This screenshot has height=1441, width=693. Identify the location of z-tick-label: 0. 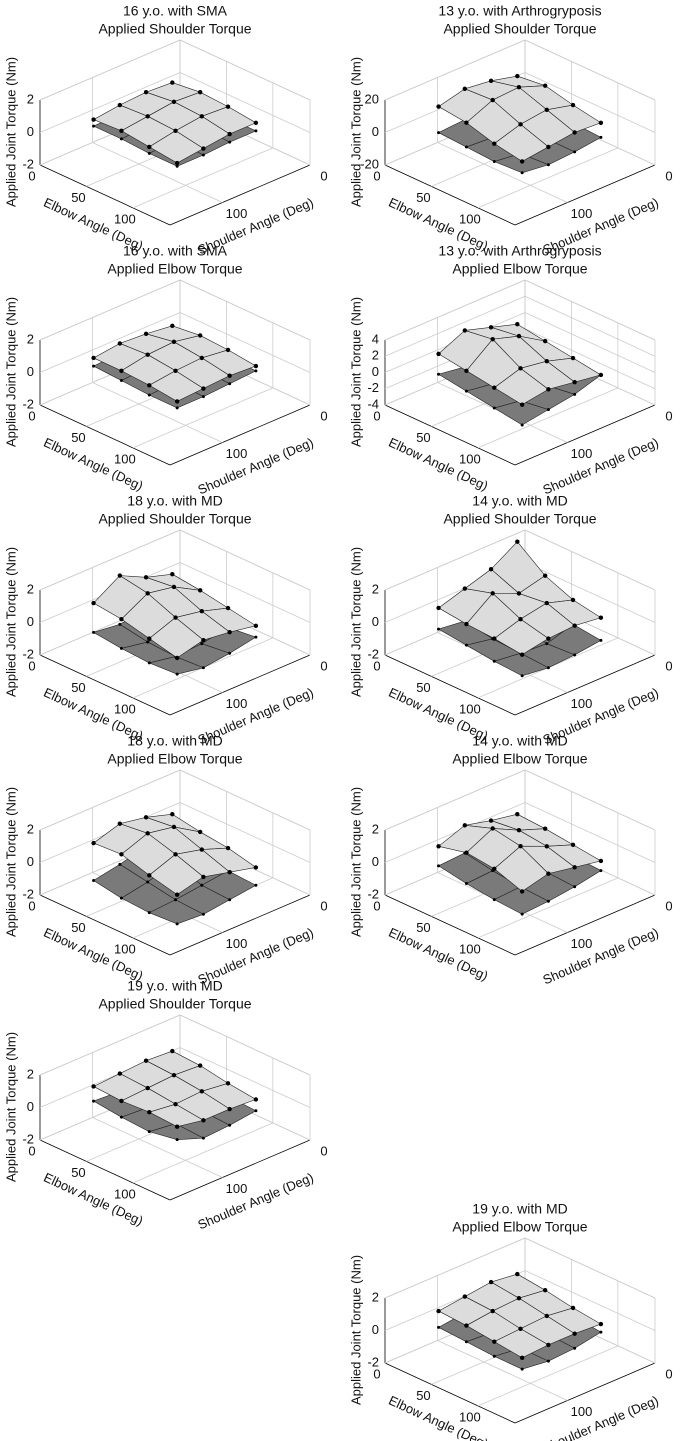
(30, 1106).